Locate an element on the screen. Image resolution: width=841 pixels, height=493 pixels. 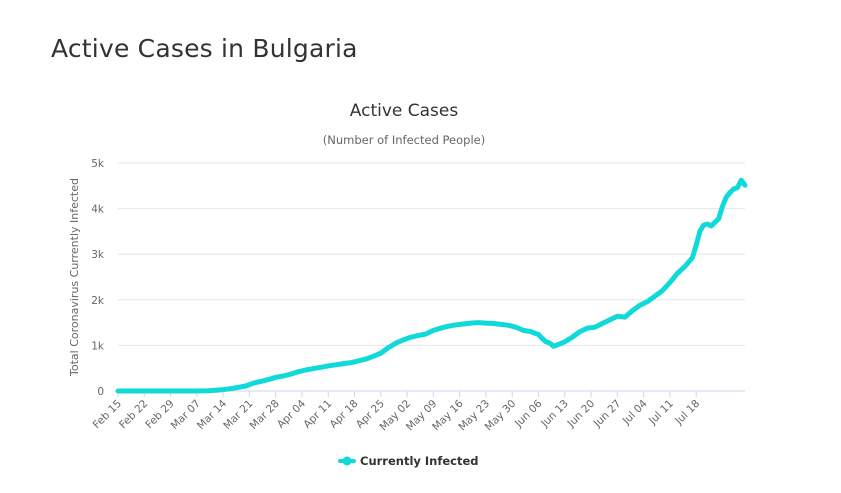
page-title: Active Cases in Bulgaria is located at coordinates (204, 48).